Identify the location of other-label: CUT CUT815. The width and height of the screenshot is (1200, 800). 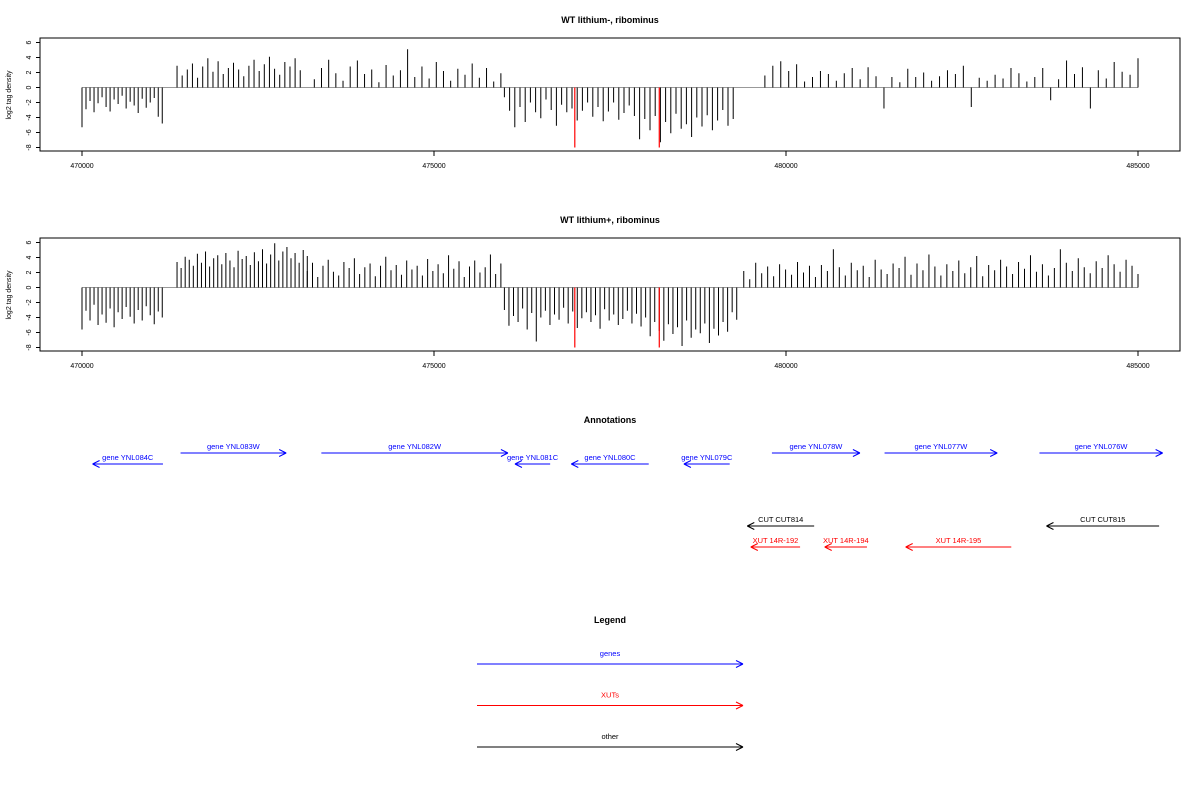
(1102, 519).